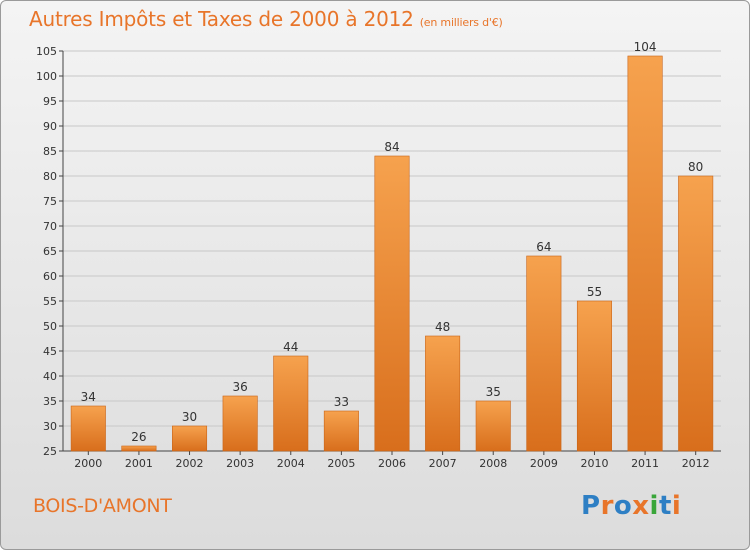  Describe the element at coordinates (50, 376) in the screenshot. I see `y-tick-label: 40` at that location.